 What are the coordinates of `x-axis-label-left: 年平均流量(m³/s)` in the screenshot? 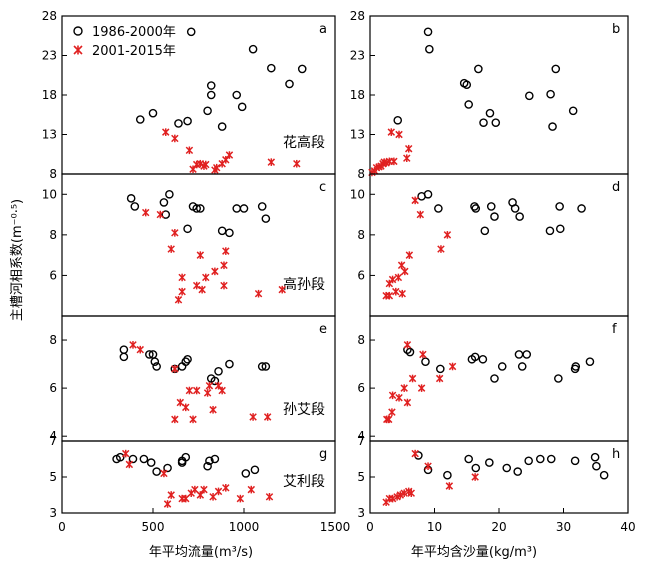 It's located at (201, 552).